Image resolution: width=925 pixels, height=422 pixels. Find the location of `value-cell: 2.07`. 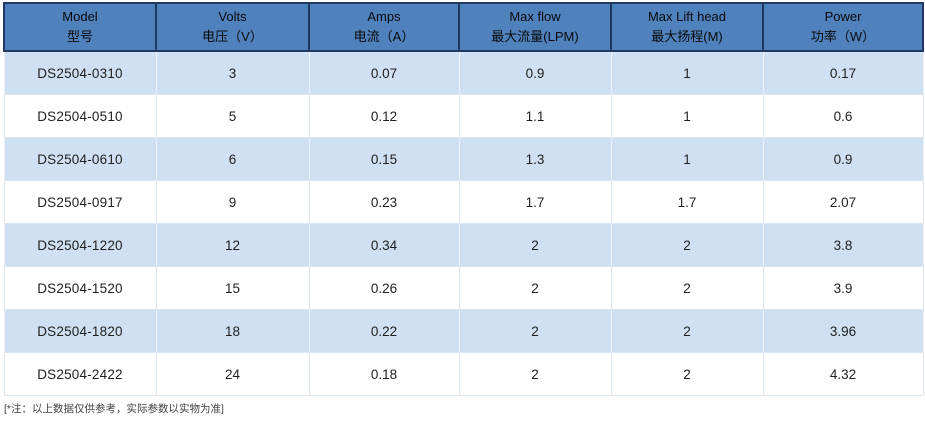

value-cell: 2.07 is located at coordinates (843, 202).